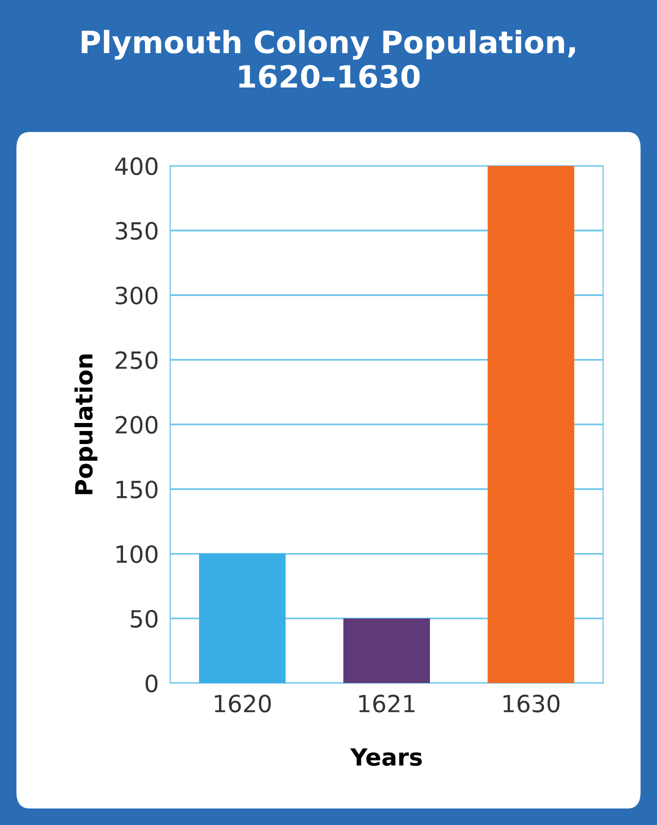 This screenshot has width=657, height=825. What do you see at coordinates (152, 683) in the screenshot?
I see `y-tick-label: 0` at bounding box center [152, 683].